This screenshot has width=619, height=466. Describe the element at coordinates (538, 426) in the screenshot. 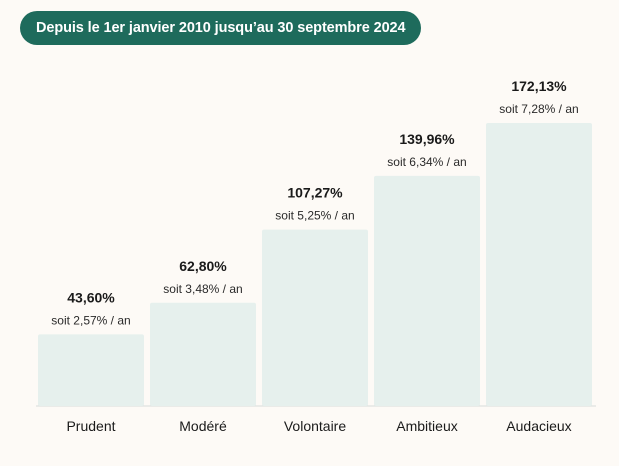

I see `category-label: Audacieux` at that location.